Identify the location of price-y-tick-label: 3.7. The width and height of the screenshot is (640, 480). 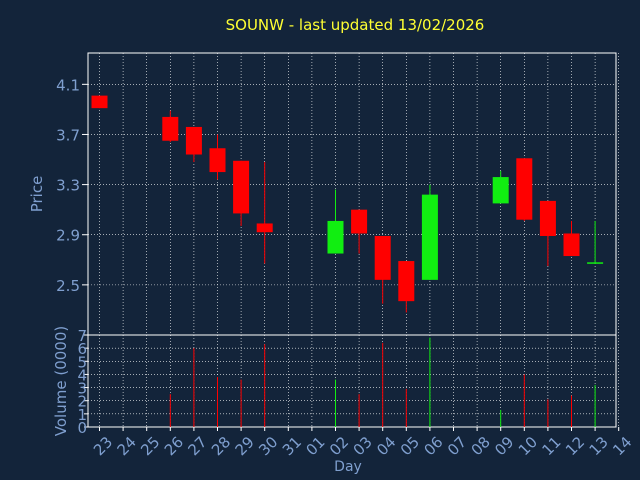
(68, 135).